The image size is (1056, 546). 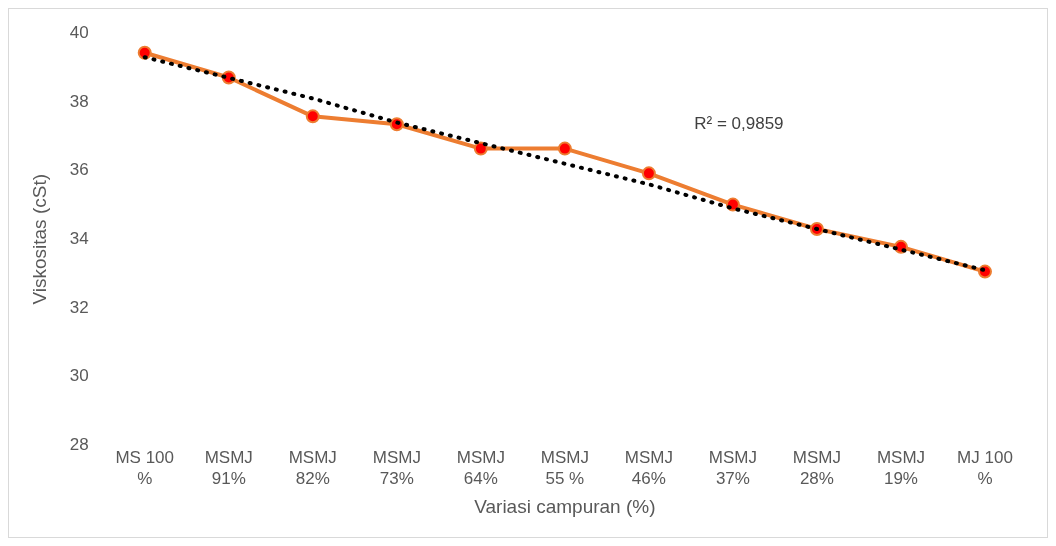 What do you see at coordinates (732, 468) in the screenshot?
I see `x-tick-label: MSMJ 37%` at bounding box center [732, 468].